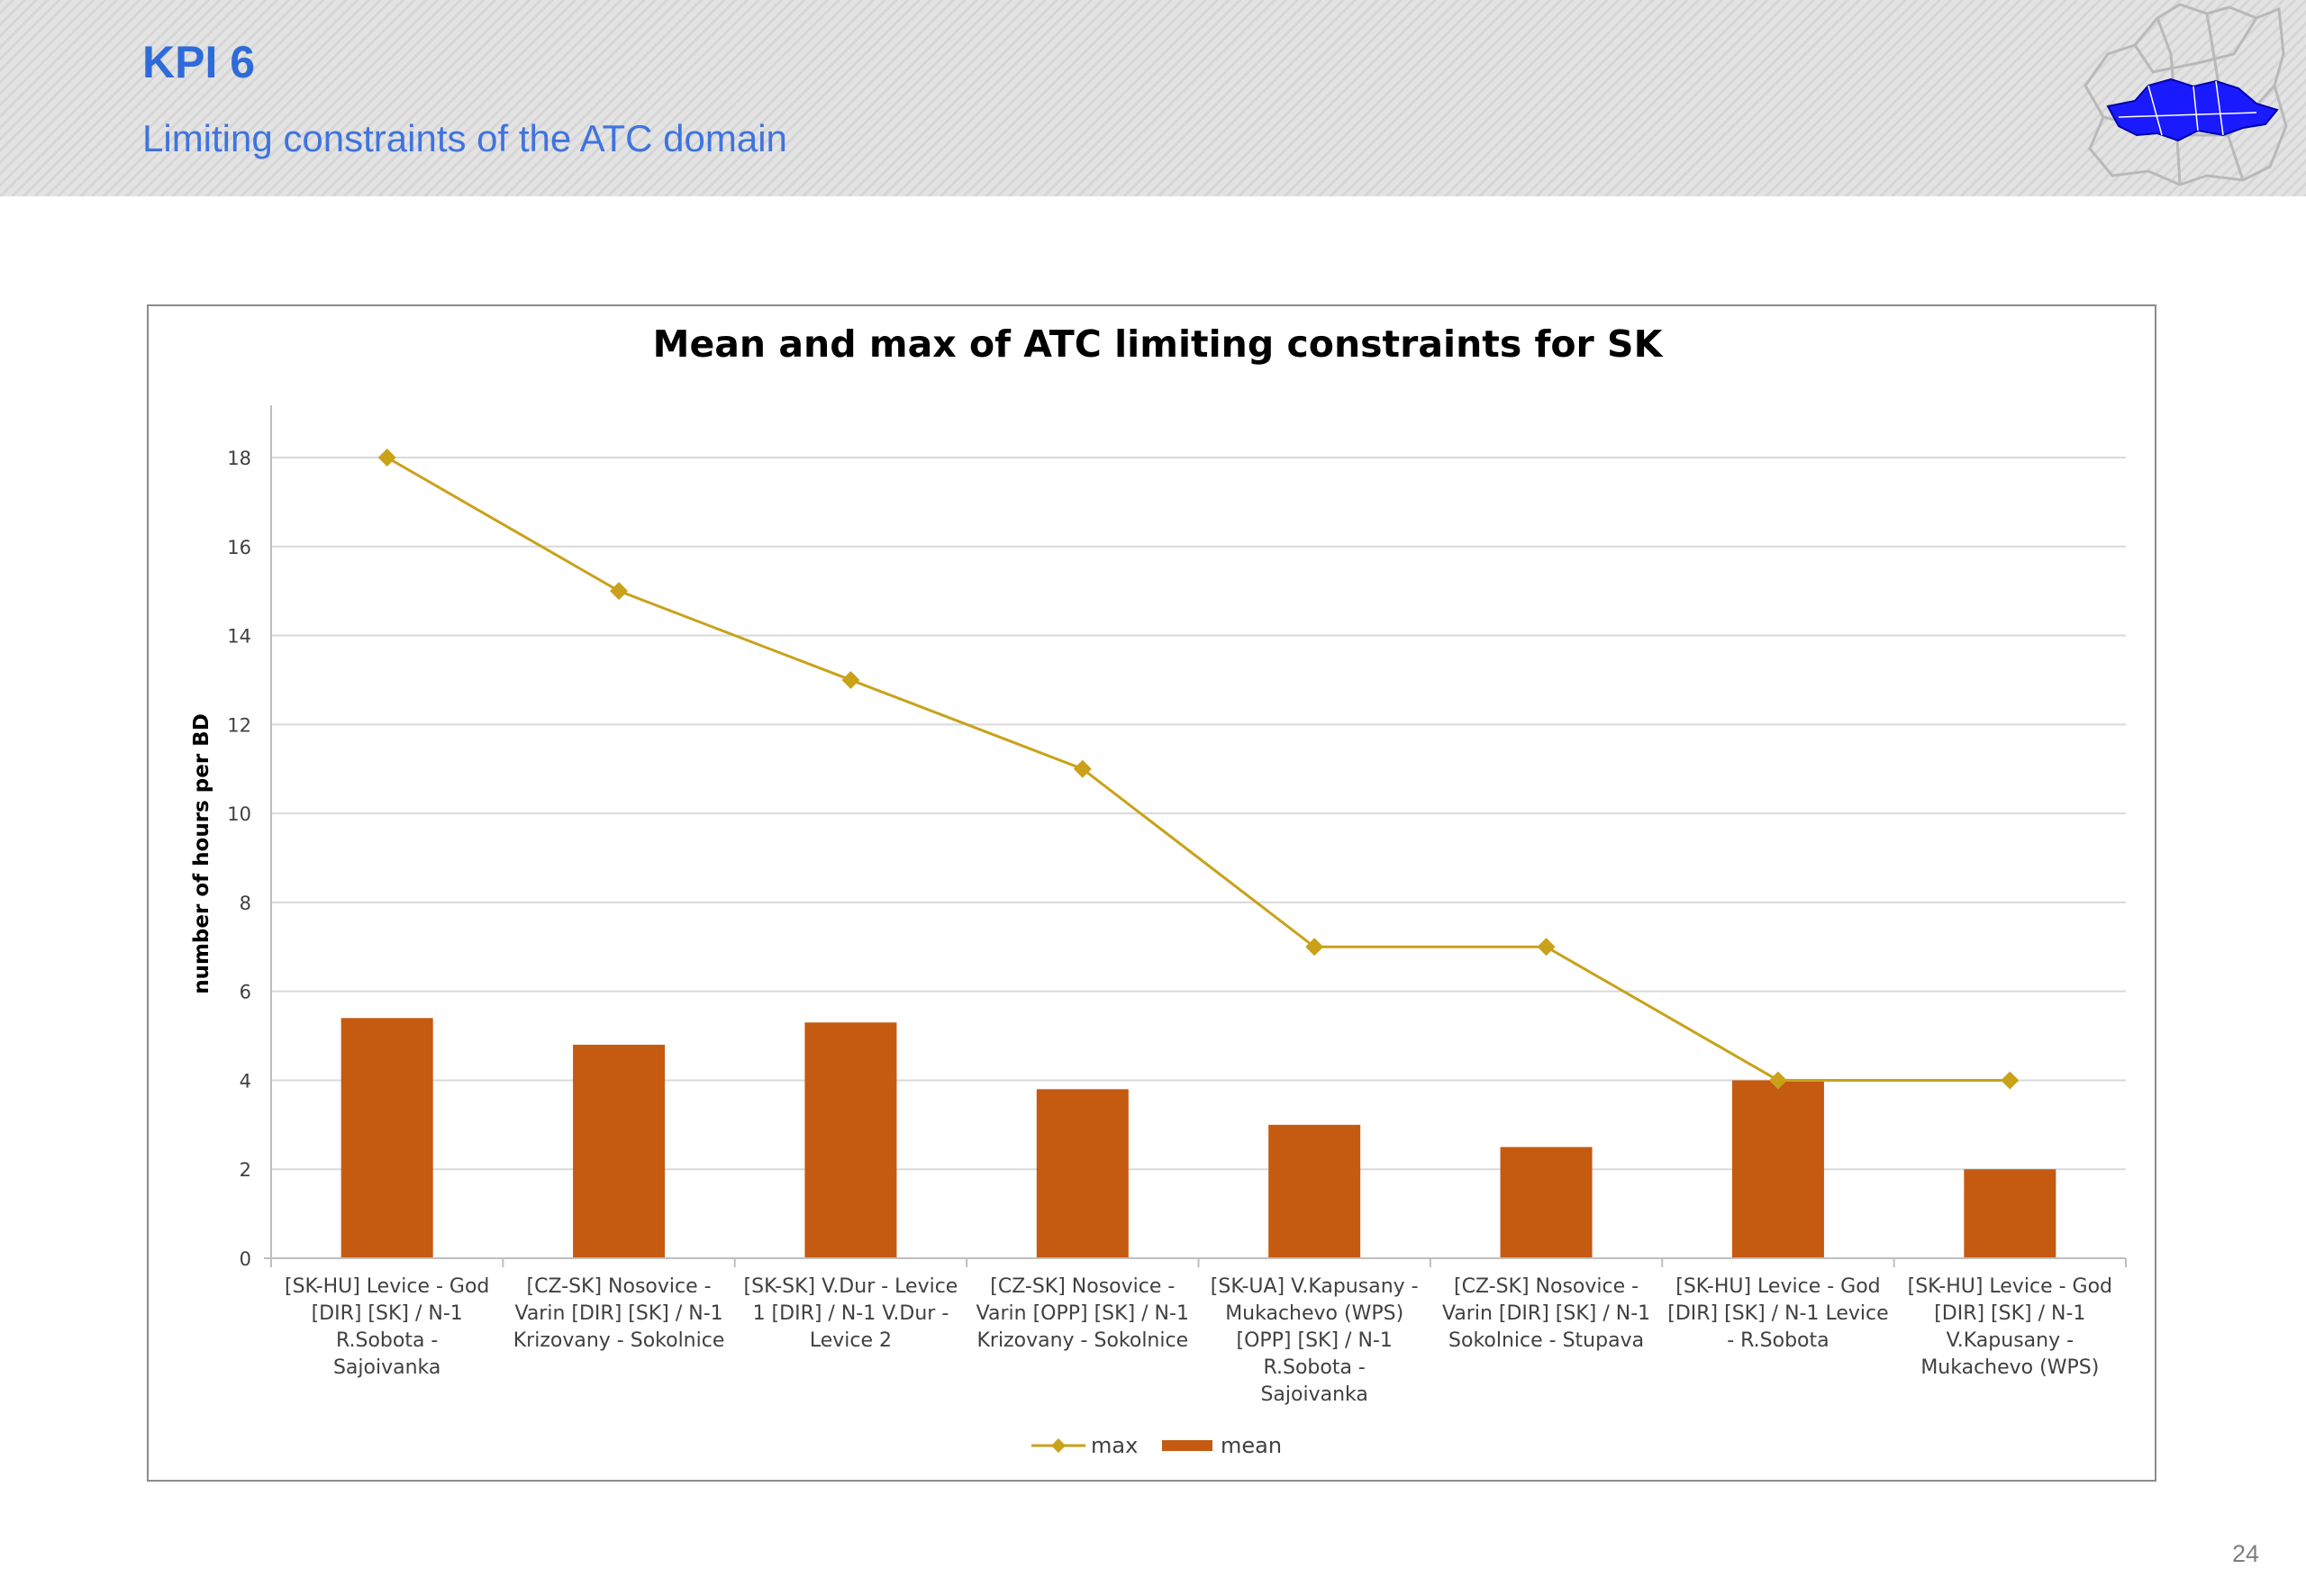 This screenshot has width=2306, height=1596. Describe the element at coordinates (464, 138) in the screenshot. I see `page-subtitle: Limiting constraints of the ATC domain` at that location.